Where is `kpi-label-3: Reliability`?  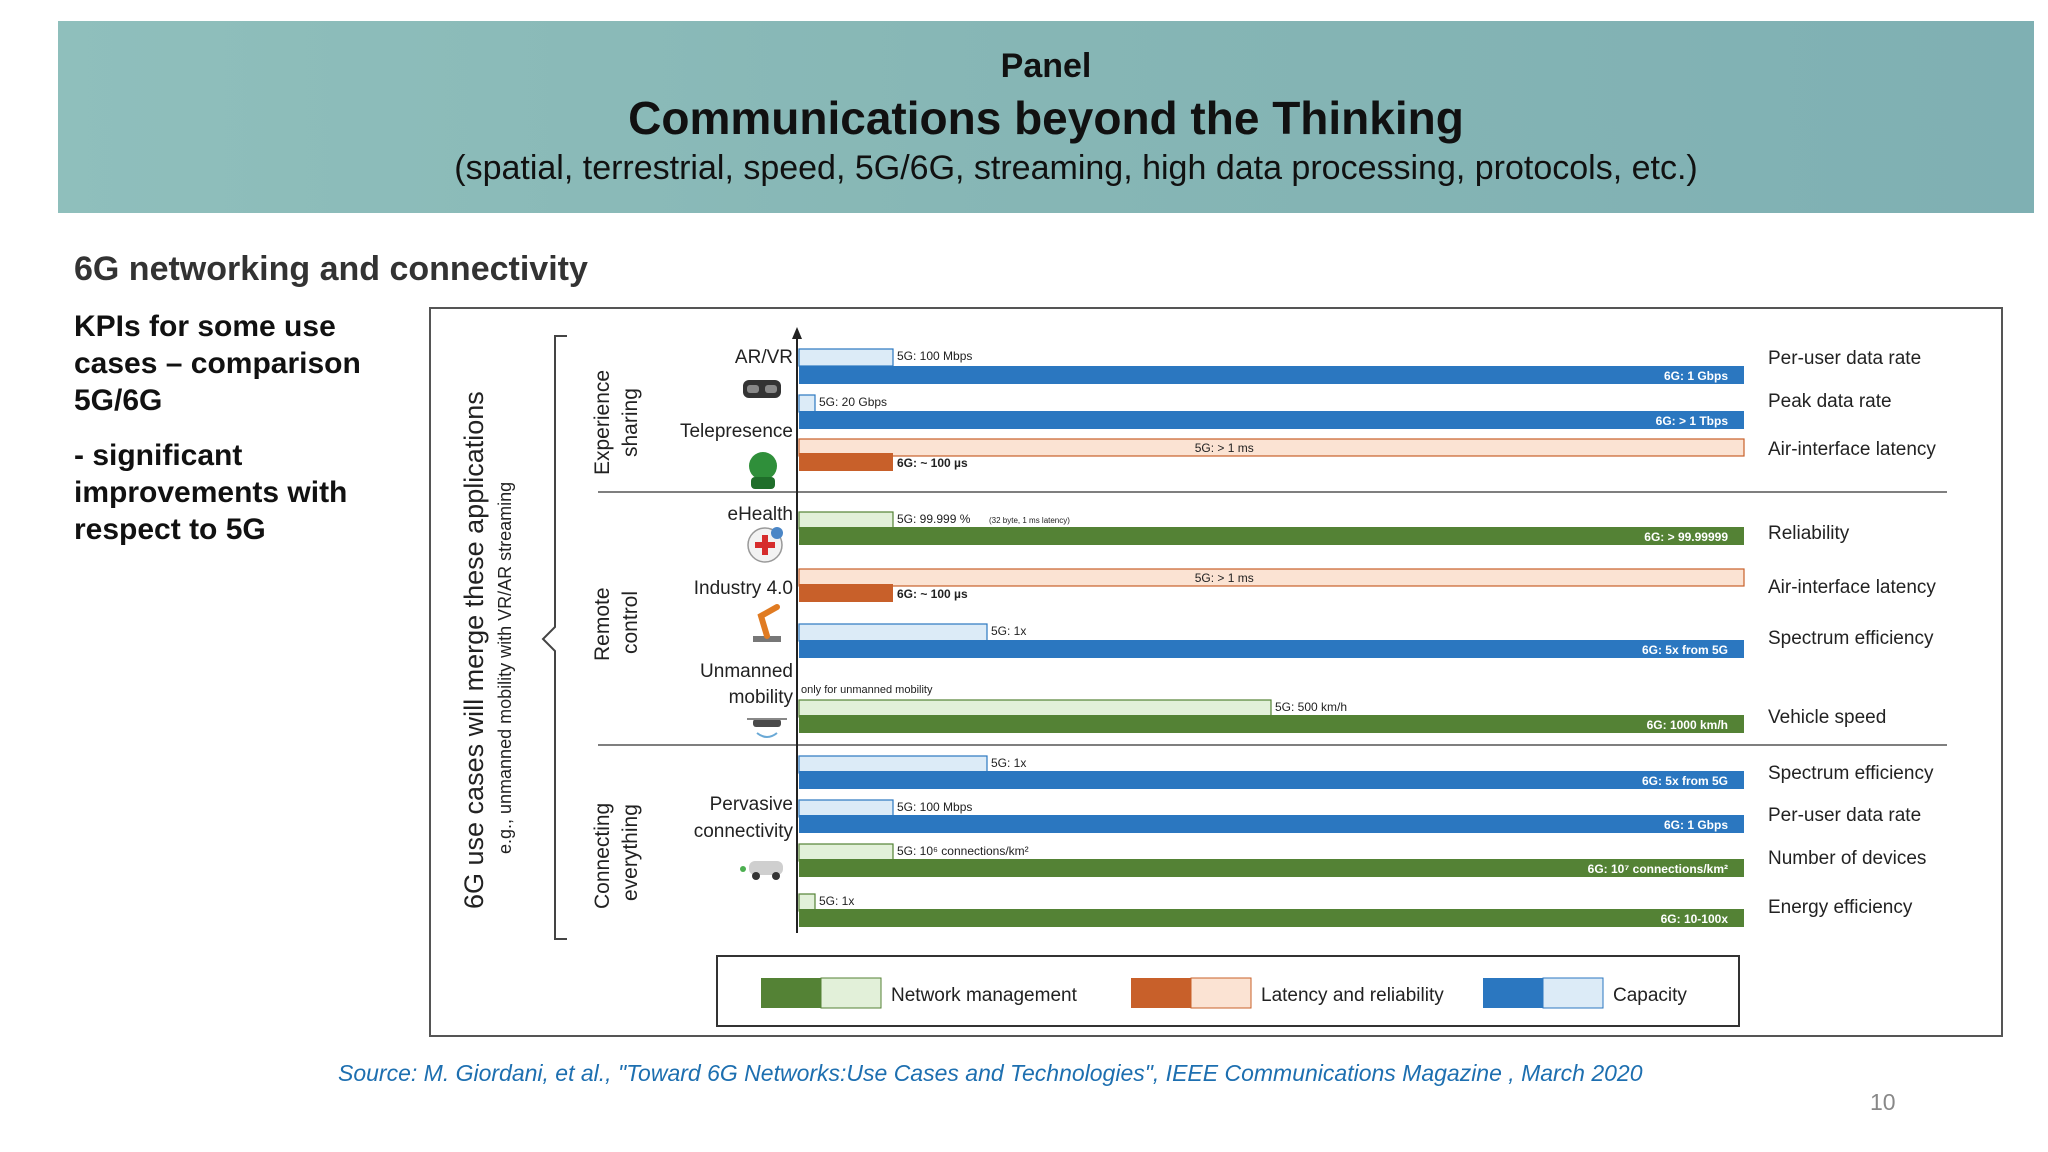
kpi-label-3: Reliability is located at coordinates (1809, 533).